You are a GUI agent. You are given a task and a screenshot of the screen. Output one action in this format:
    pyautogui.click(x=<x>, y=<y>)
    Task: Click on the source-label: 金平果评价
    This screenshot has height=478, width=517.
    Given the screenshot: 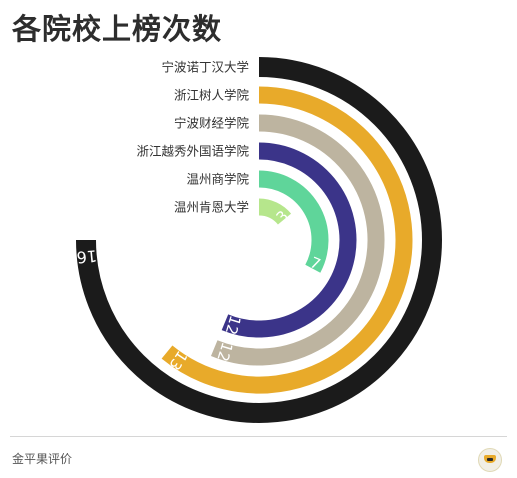 What is the action you would take?
    pyautogui.click(x=42, y=459)
    